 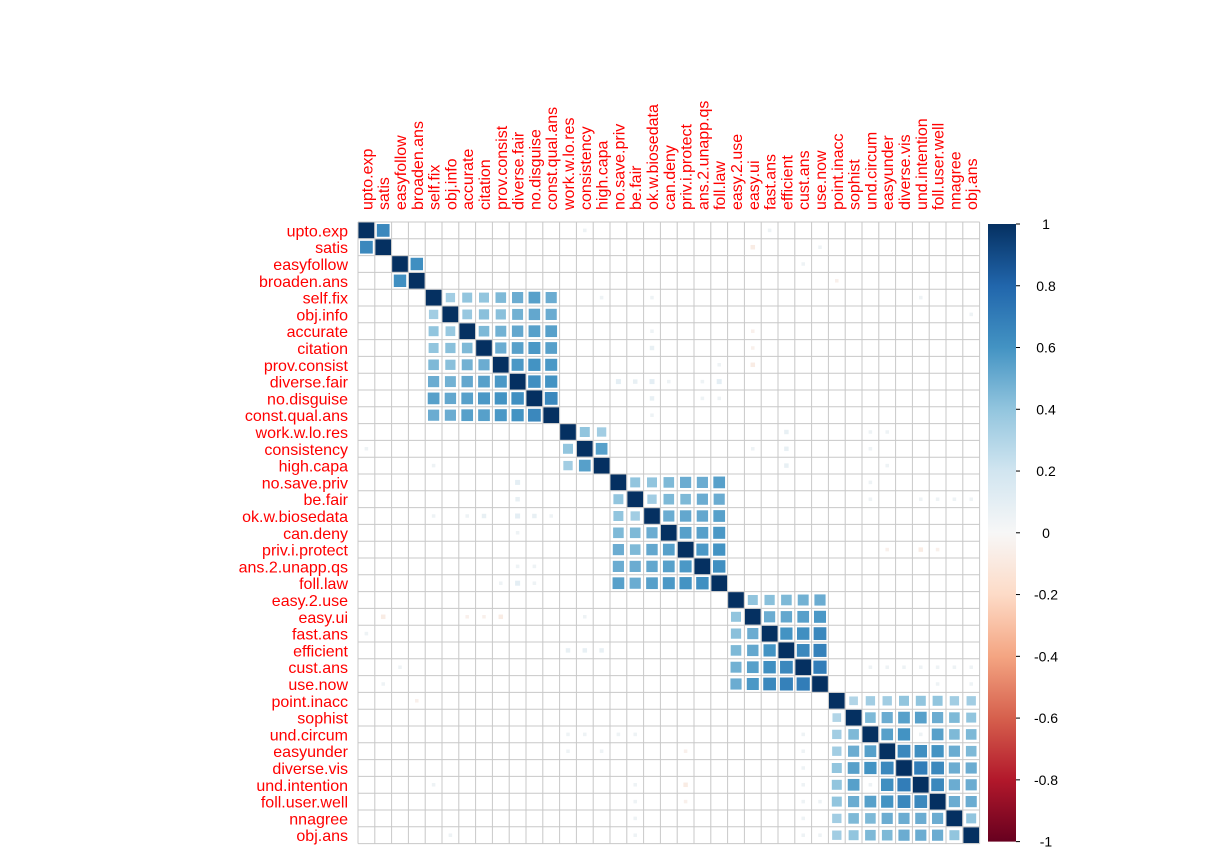 I want to click on column-label: obj.ans, so click(x=972, y=184).